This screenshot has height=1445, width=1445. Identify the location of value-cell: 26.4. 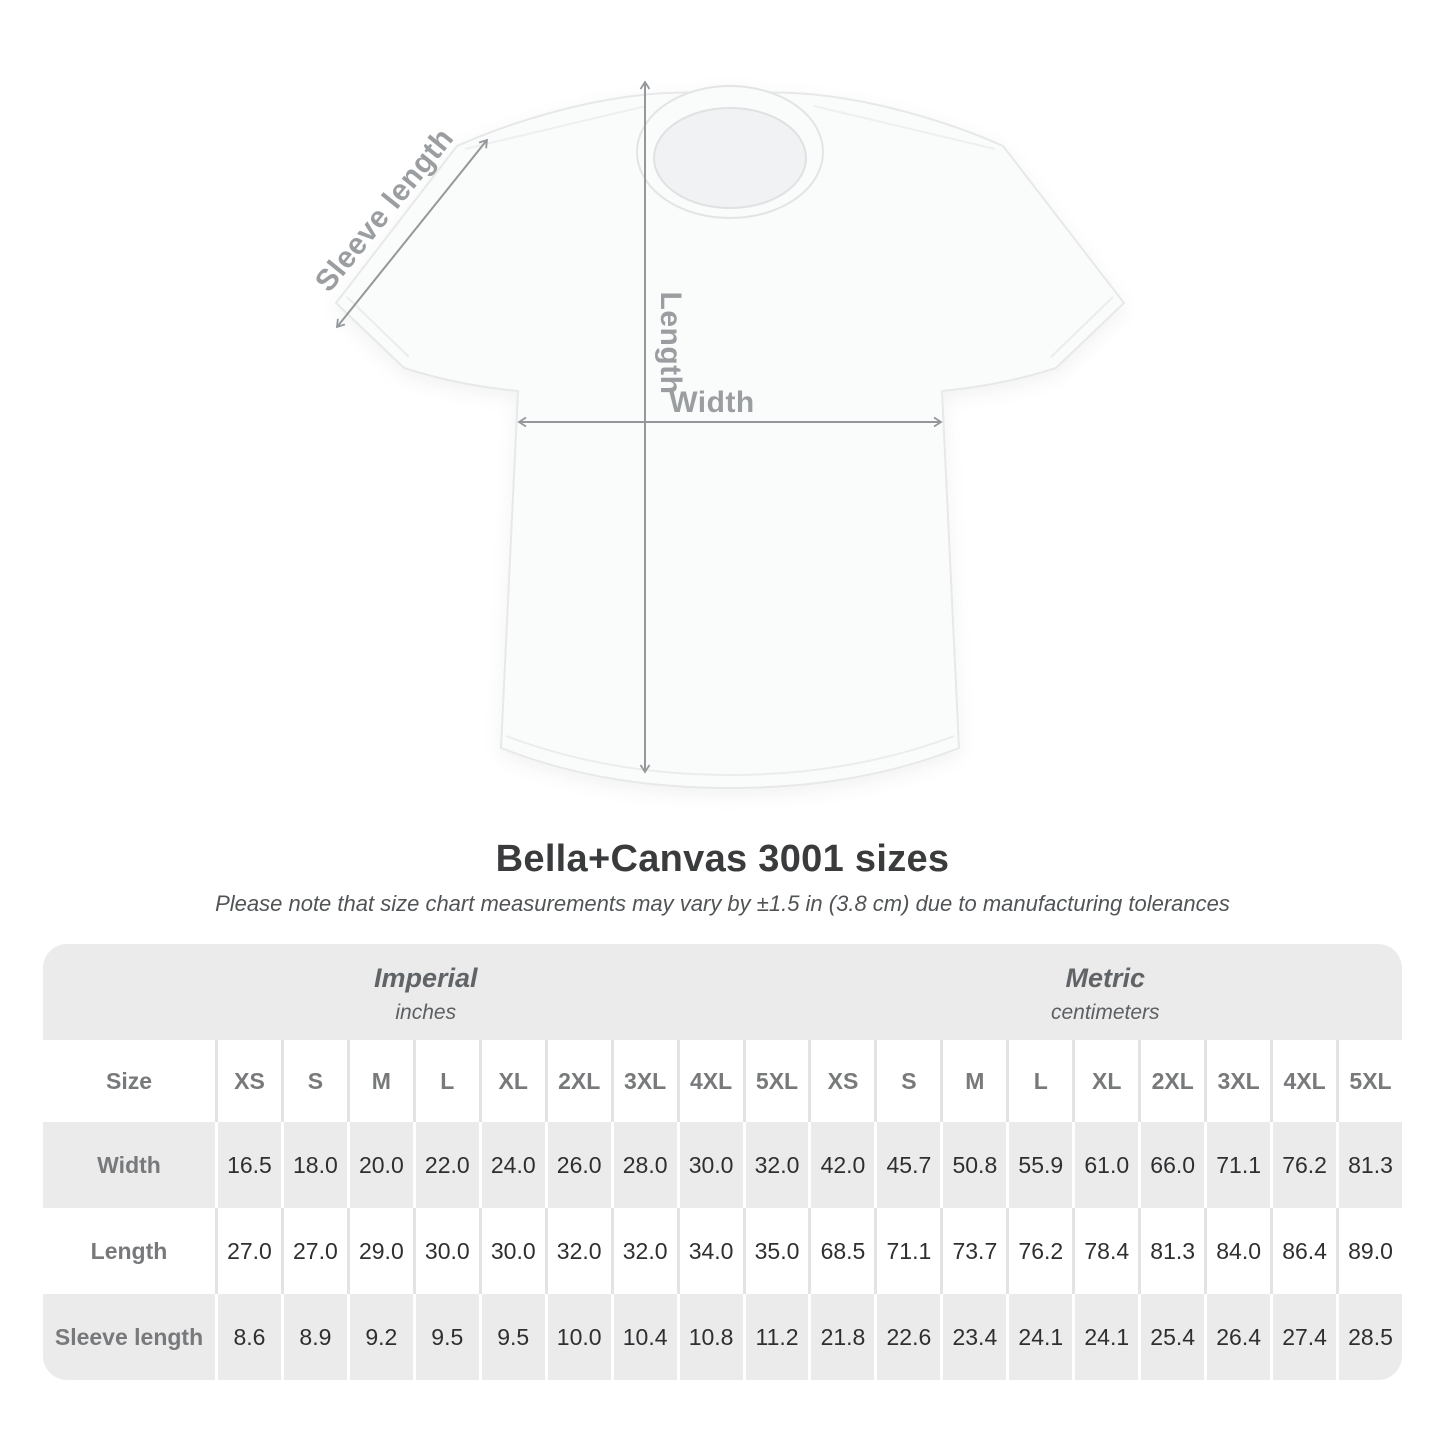
(1239, 1337).